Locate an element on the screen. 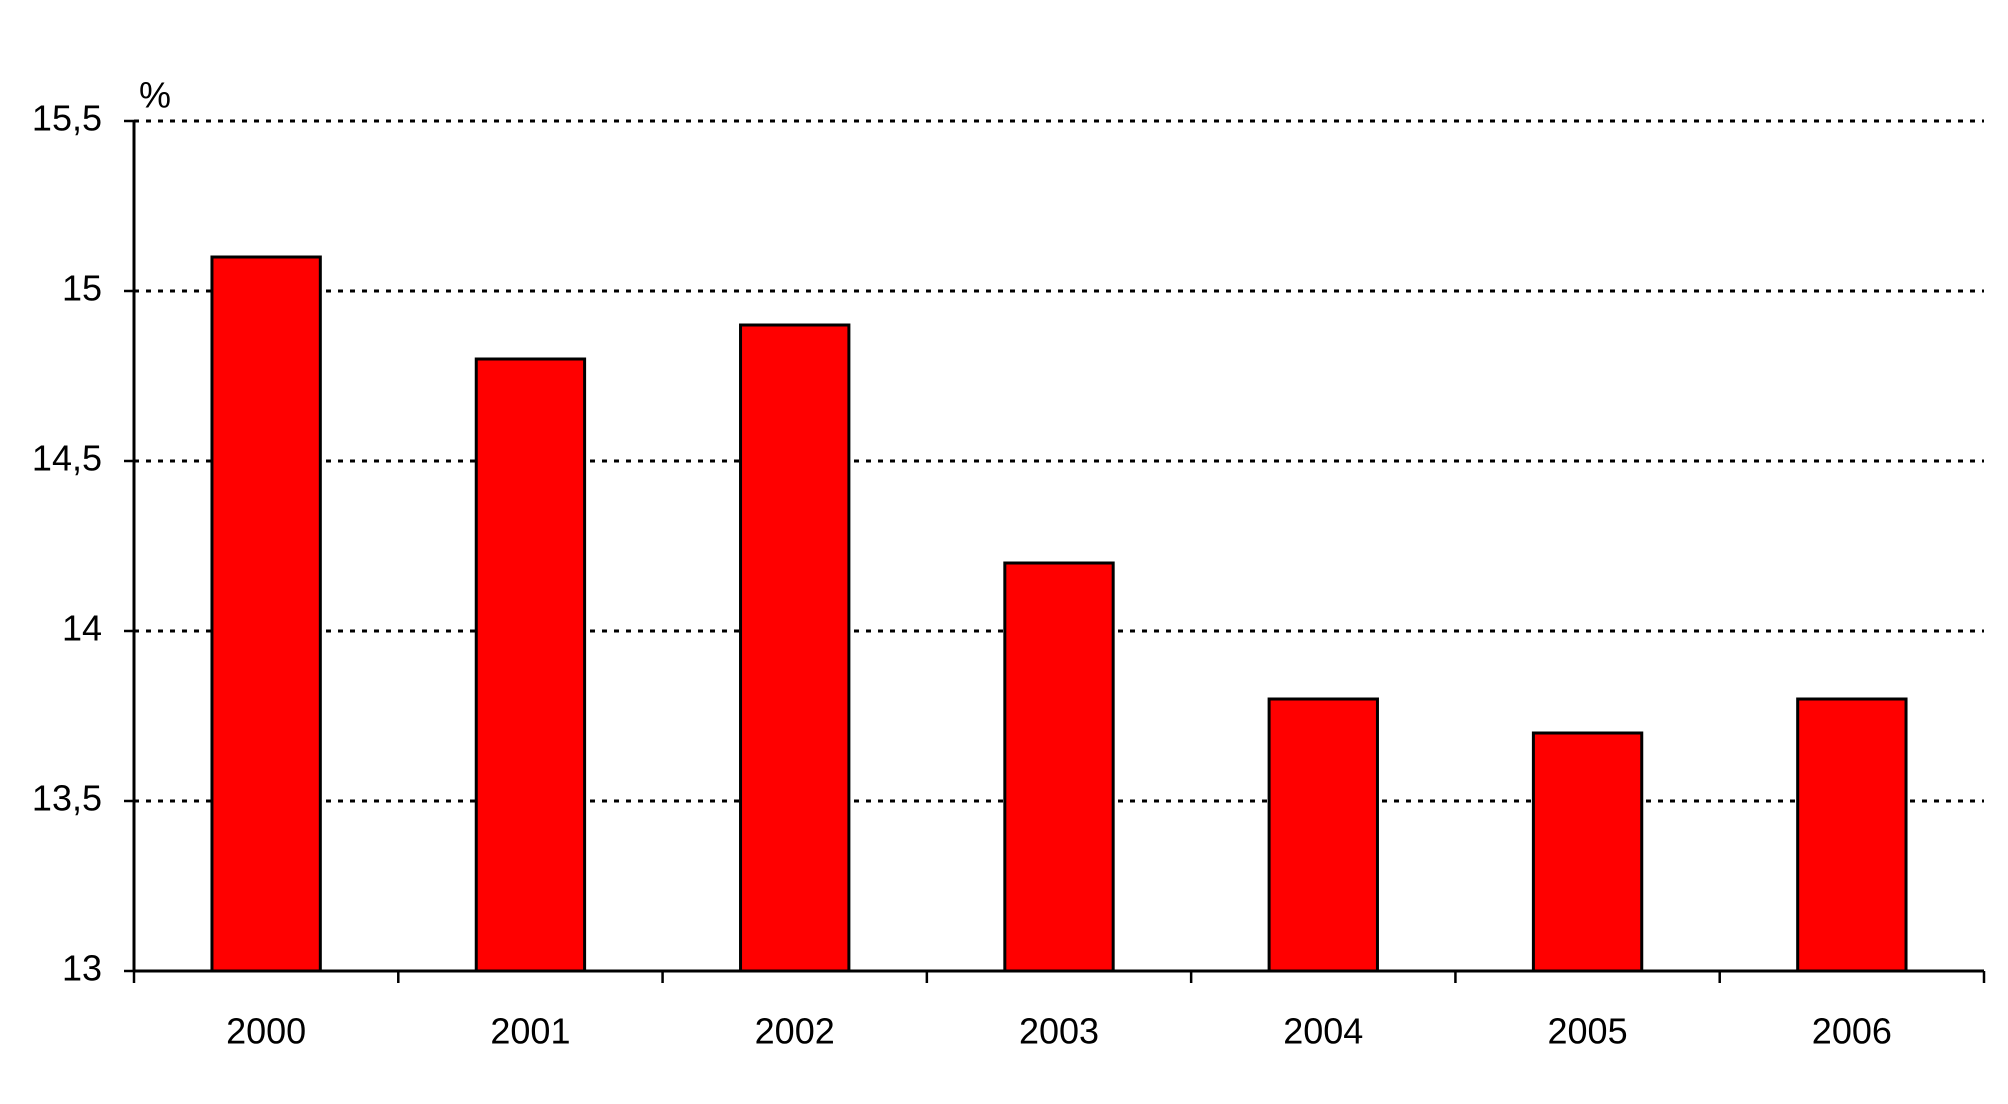 This screenshot has height=1104, width=2008. y-axis-label: % is located at coordinates (155, 95).